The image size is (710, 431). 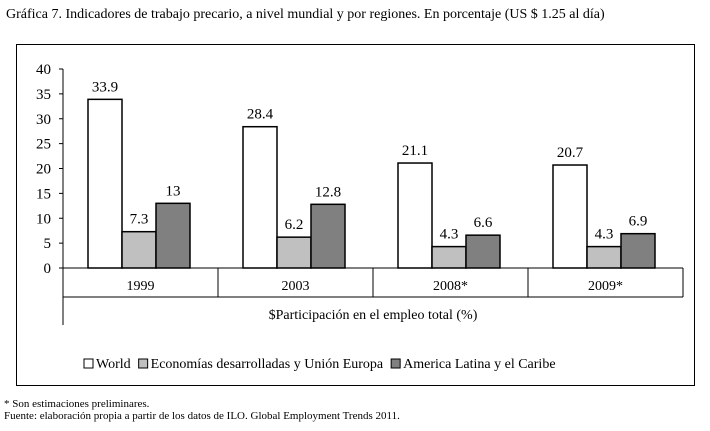 What do you see at coordinates (113, 364) in the screenshot?
I see `legend-label: World` at bounding box center [113, 364].